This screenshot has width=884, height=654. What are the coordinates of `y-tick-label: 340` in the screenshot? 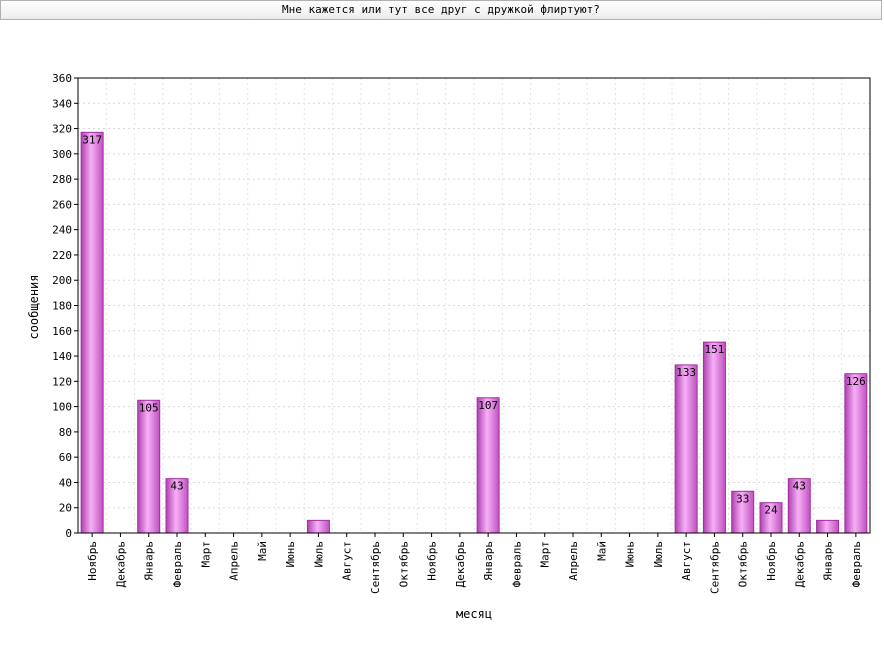 It's located at (62, 103).